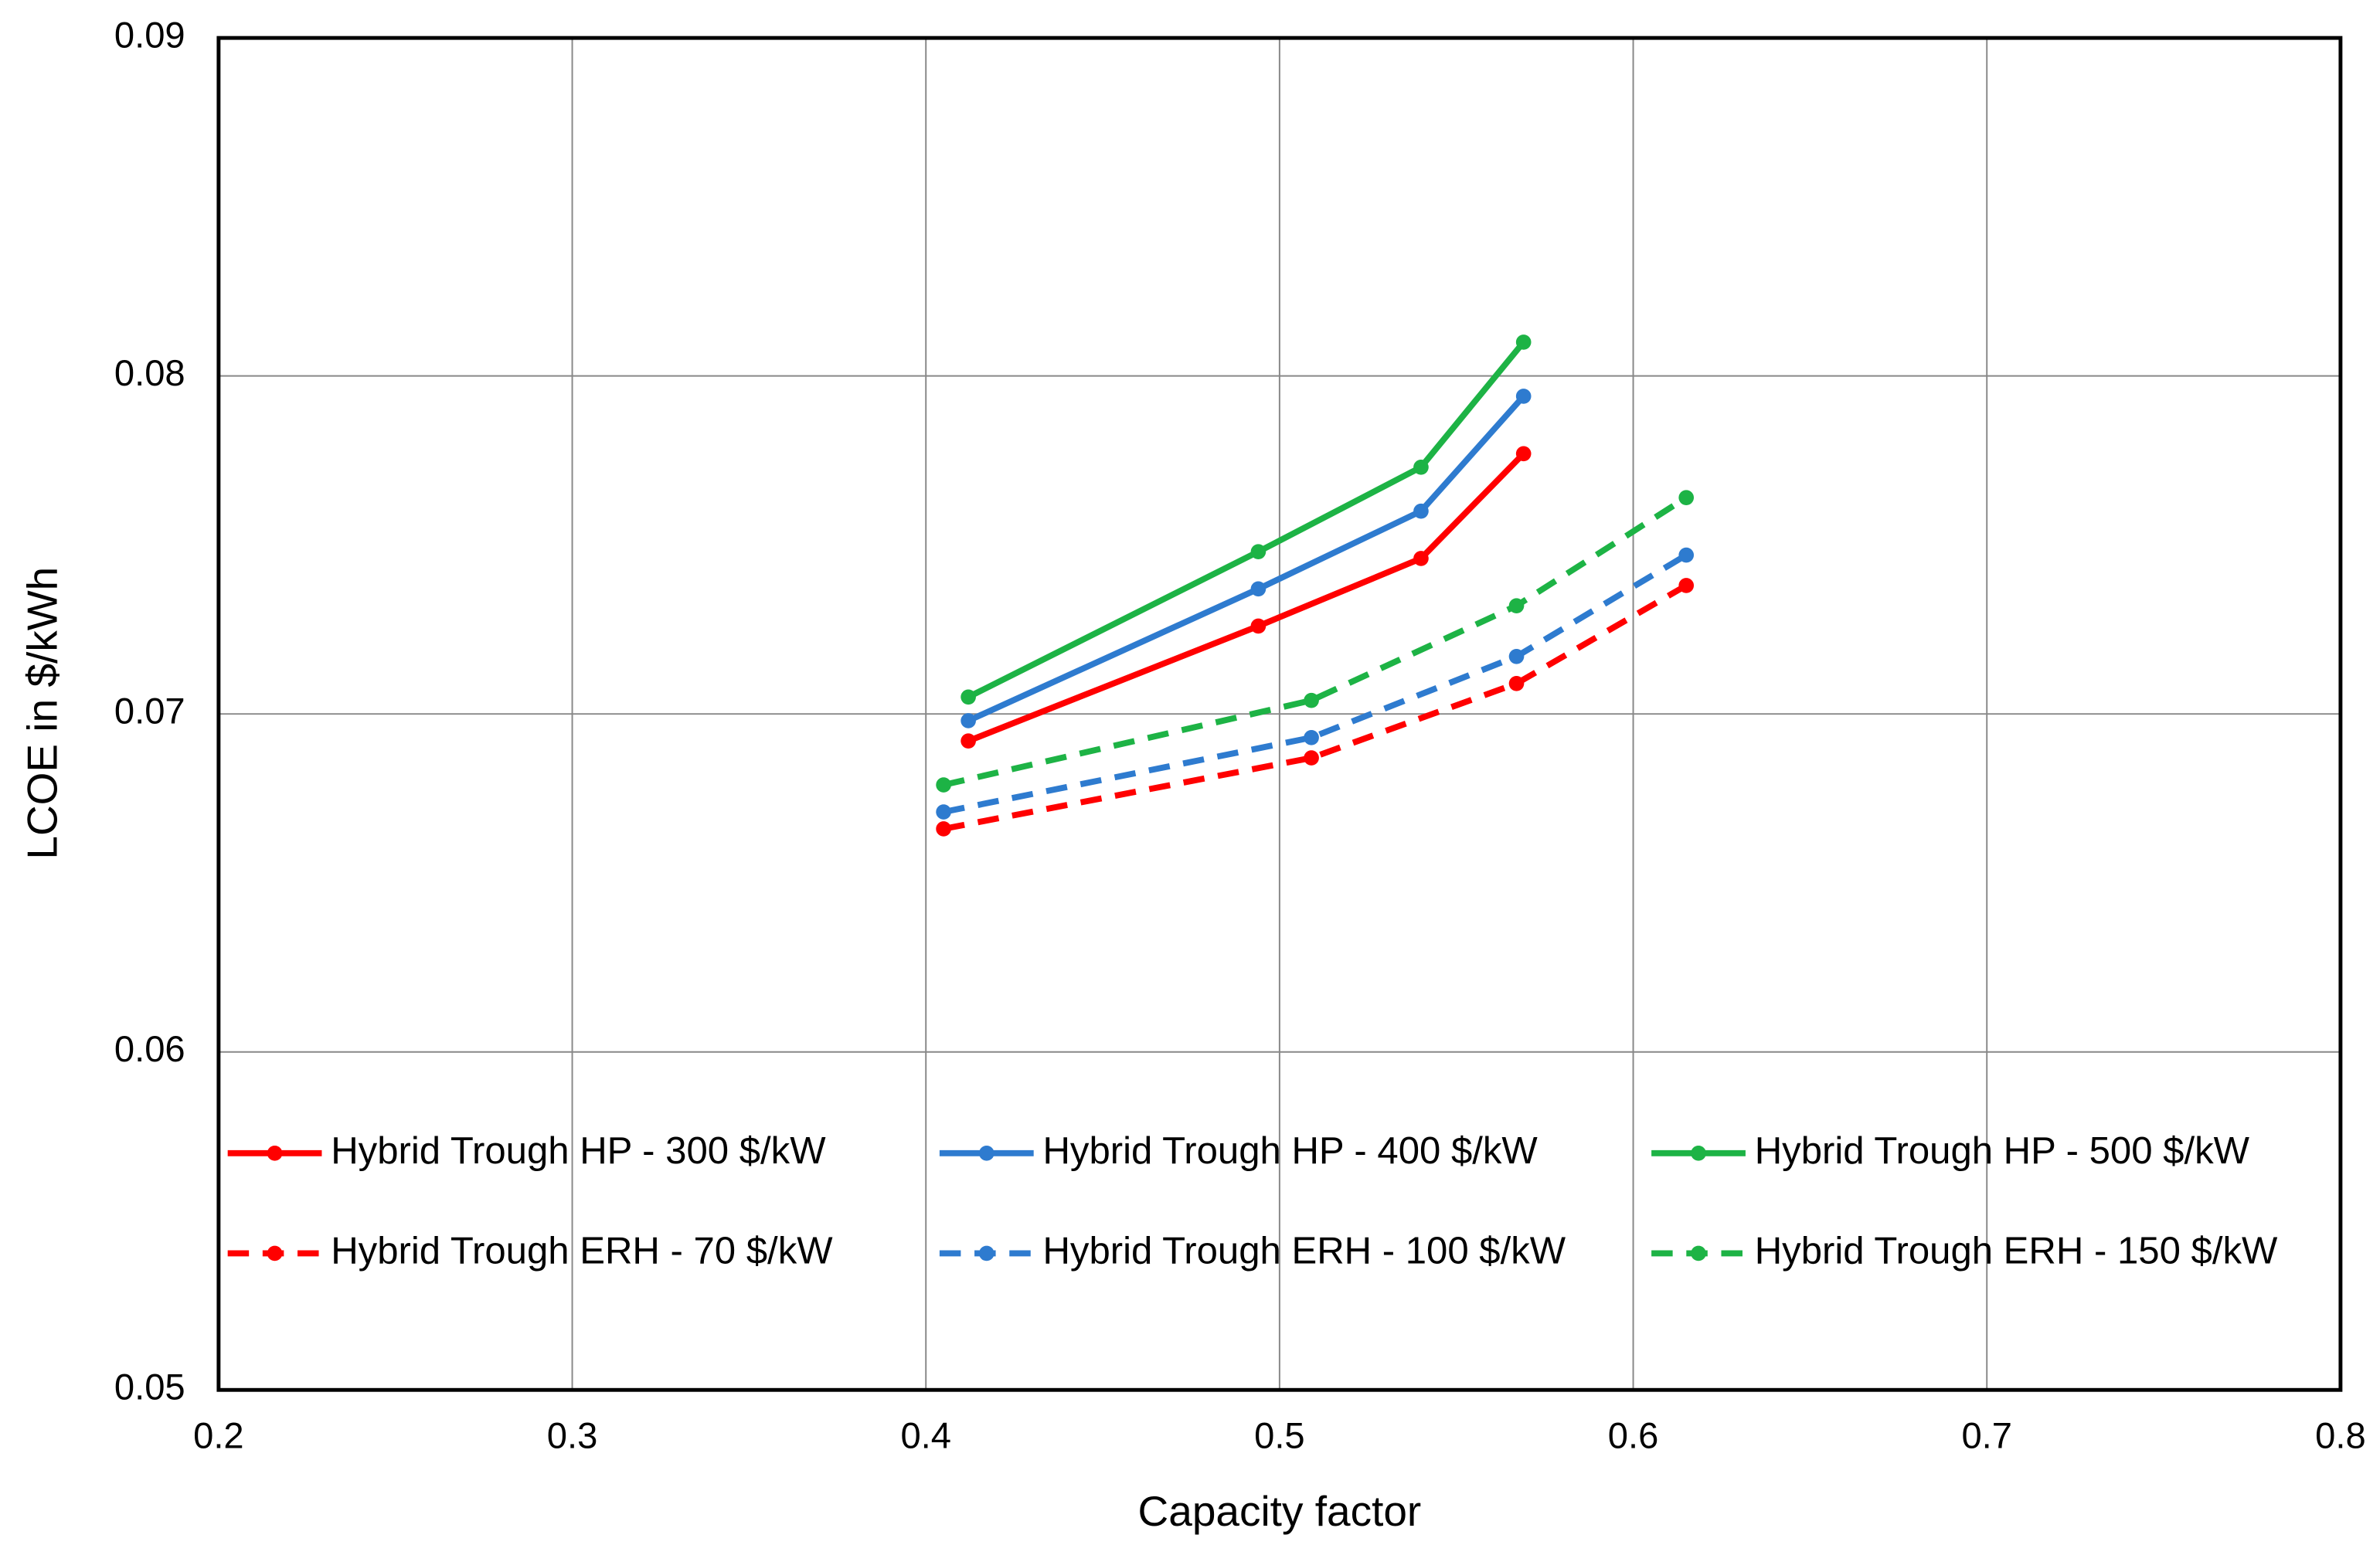  What do you see at coordinates (1986, 1435) in the screenshot?
I see `x-tick-label: 0.7` at bounding box center [1986, 1435].